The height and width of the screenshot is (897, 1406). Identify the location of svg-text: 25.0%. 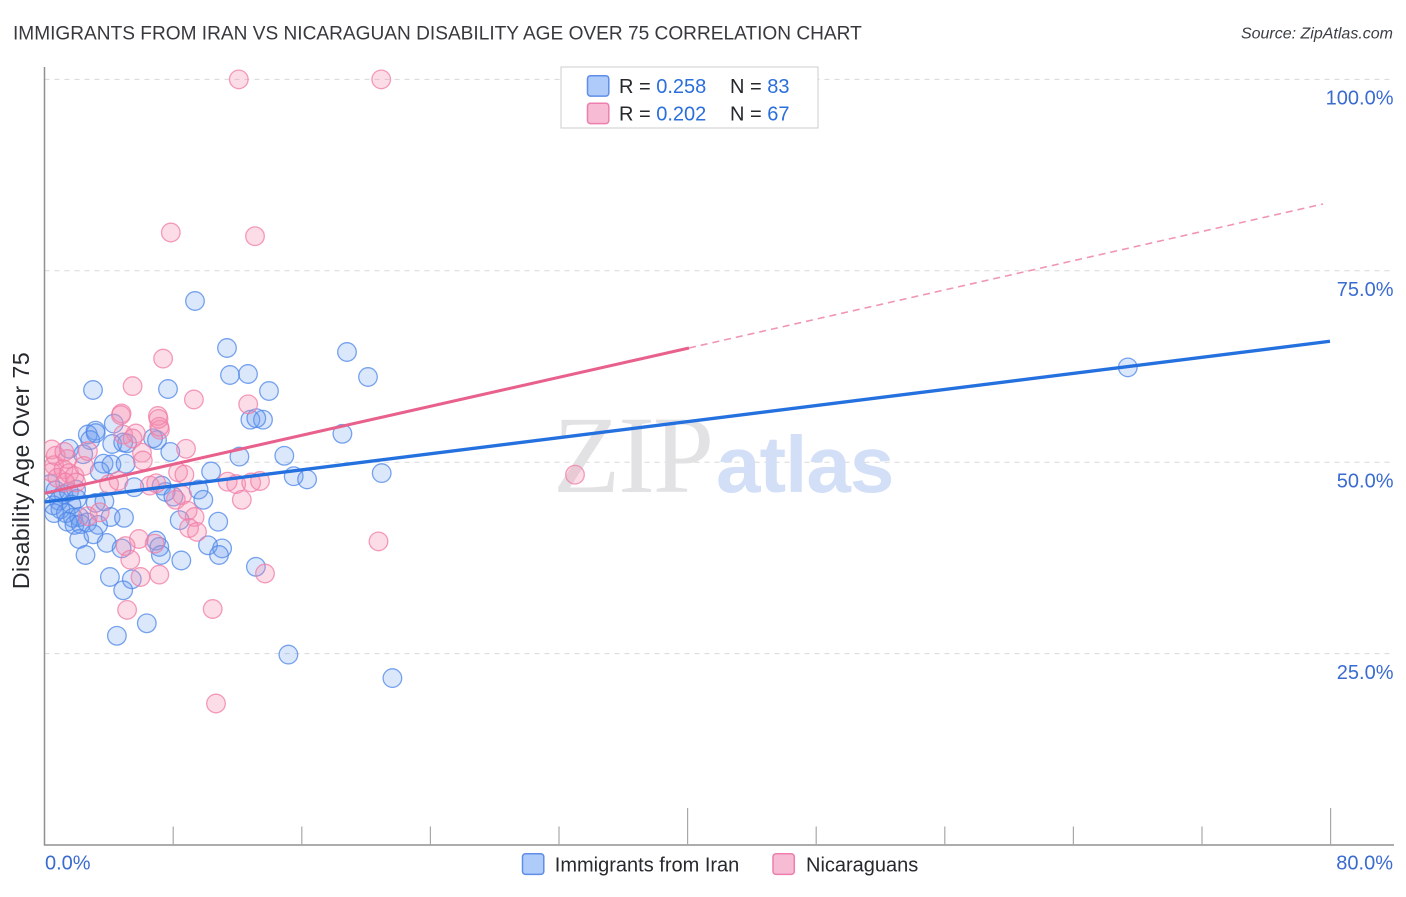
(1365, 673).